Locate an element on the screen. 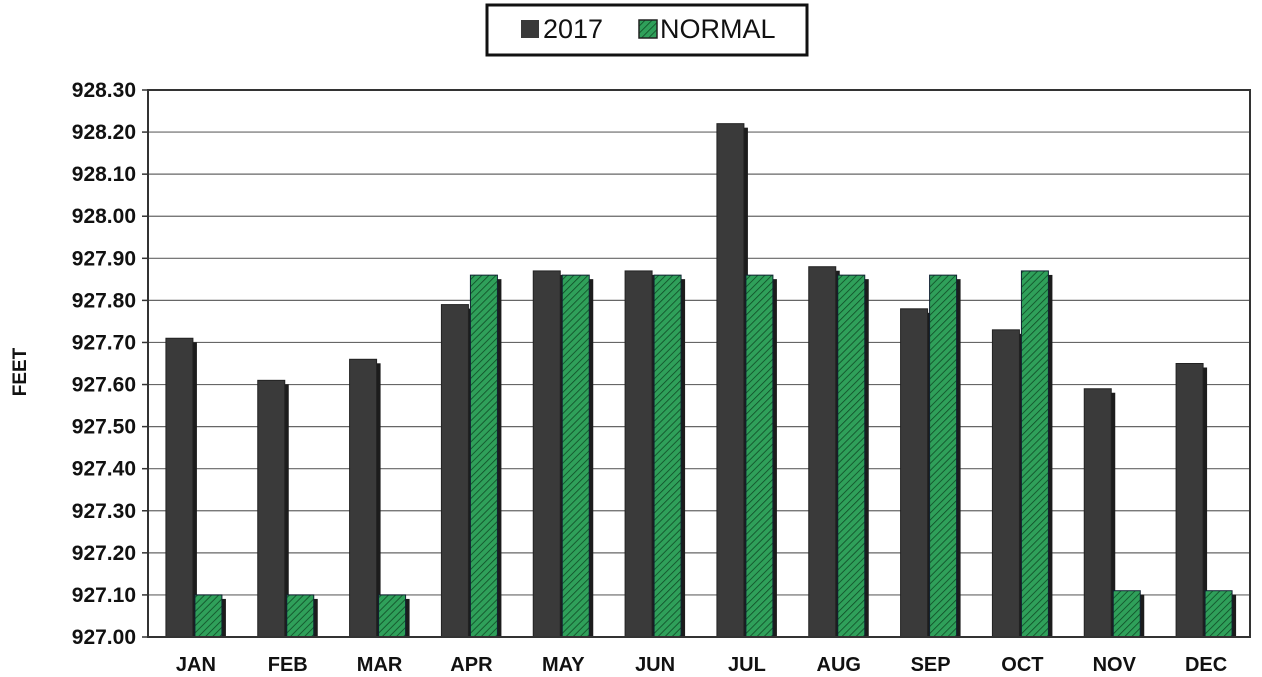 Image resolution: width=1262 pixels, height=677 pixels. y-tick-label: 927.20 is located at coordinates (104, 553).